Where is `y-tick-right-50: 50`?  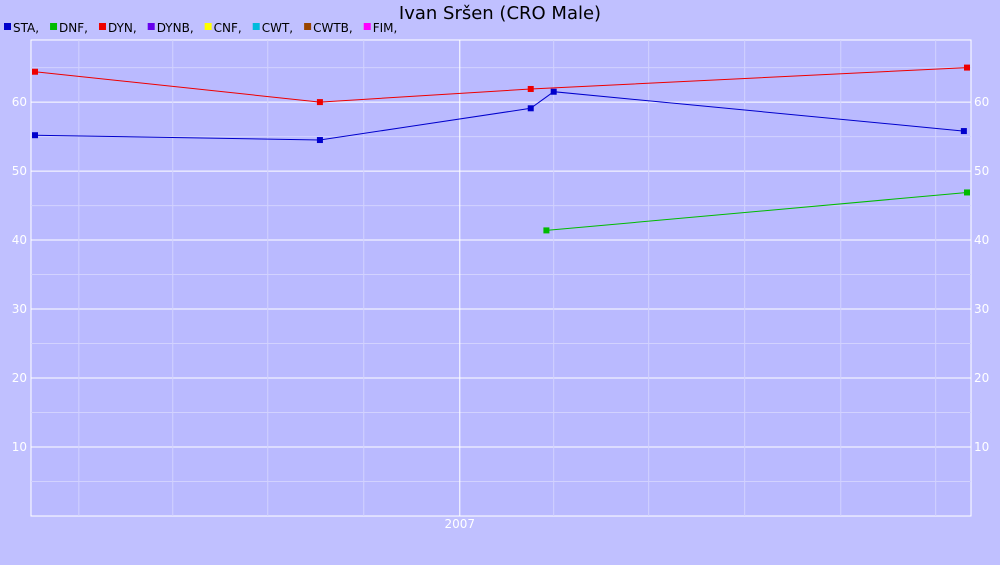
y-tick-right-50: 50 is located at coordinates (981, 171).